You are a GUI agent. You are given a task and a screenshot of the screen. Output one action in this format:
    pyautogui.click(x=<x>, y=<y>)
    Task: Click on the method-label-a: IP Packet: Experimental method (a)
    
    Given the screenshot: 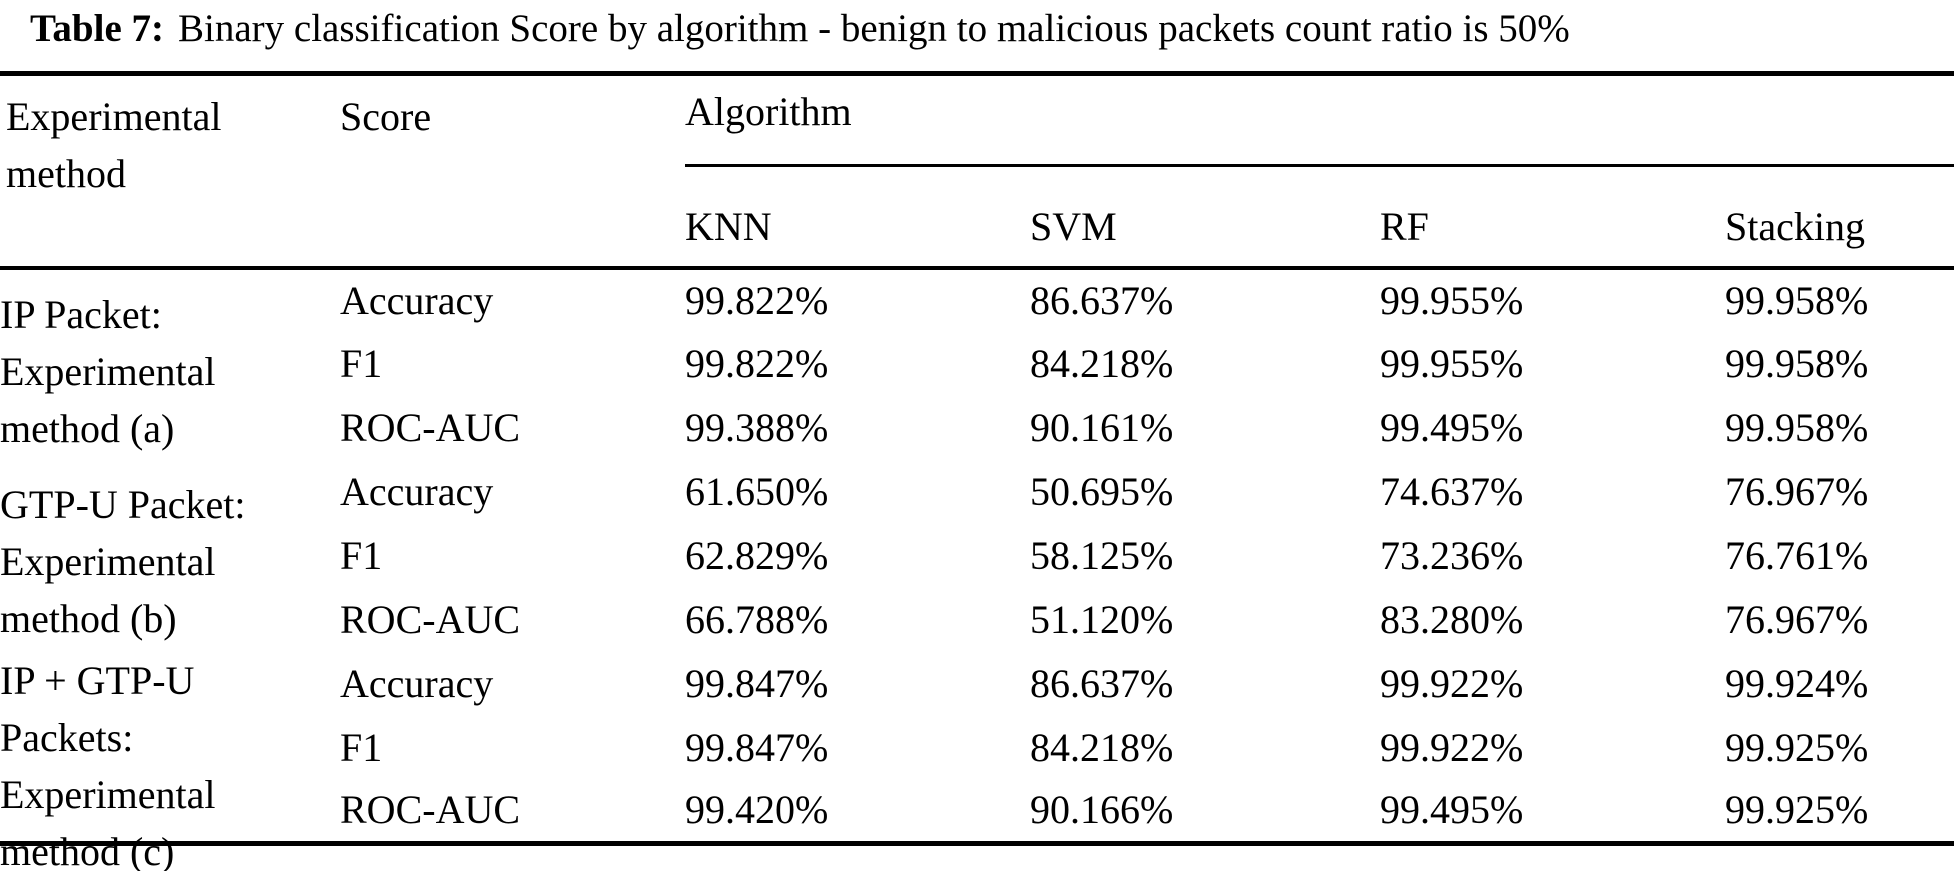 What is the action you would take?
    pyautogui.click(x=108, y=371)
    